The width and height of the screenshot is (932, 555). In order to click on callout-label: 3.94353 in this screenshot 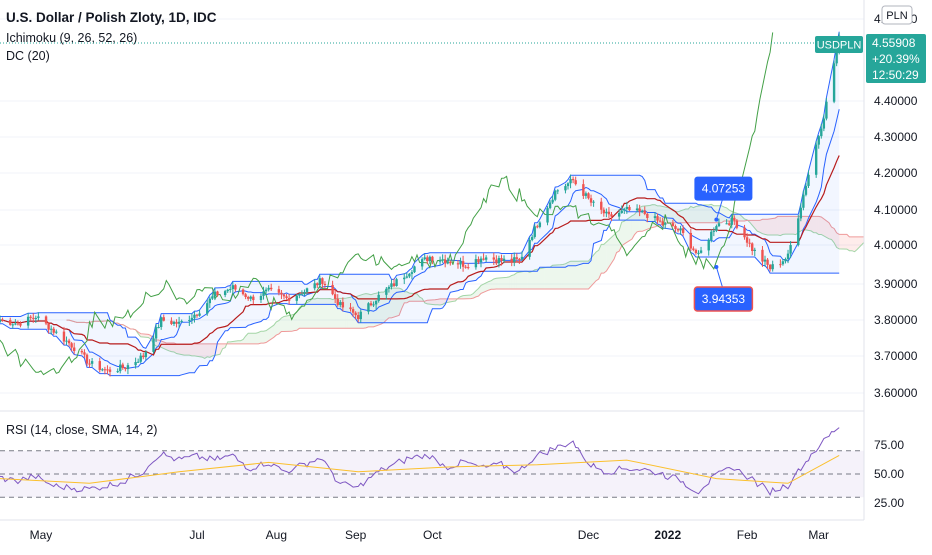, I will do `click(724, 299)`.